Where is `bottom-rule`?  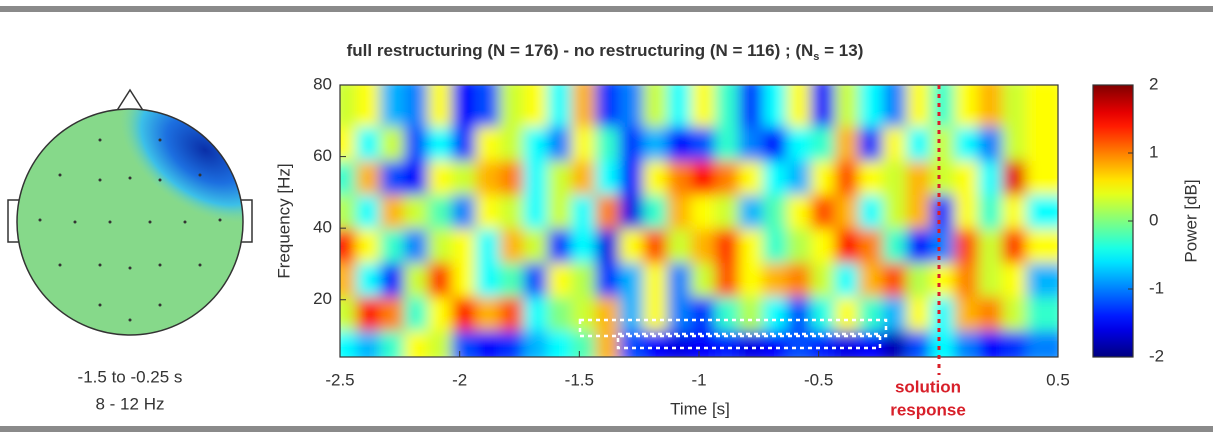 bottom-rule is located at coordinates (606, 429).